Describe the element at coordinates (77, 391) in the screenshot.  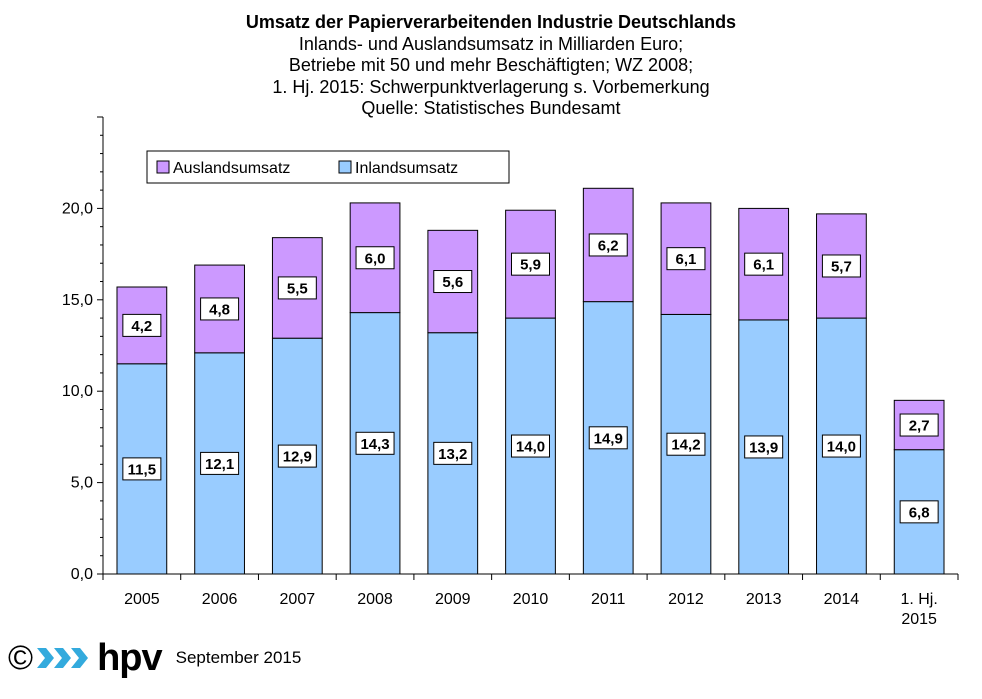
I see `y-tick-label: 10,0` at that location.